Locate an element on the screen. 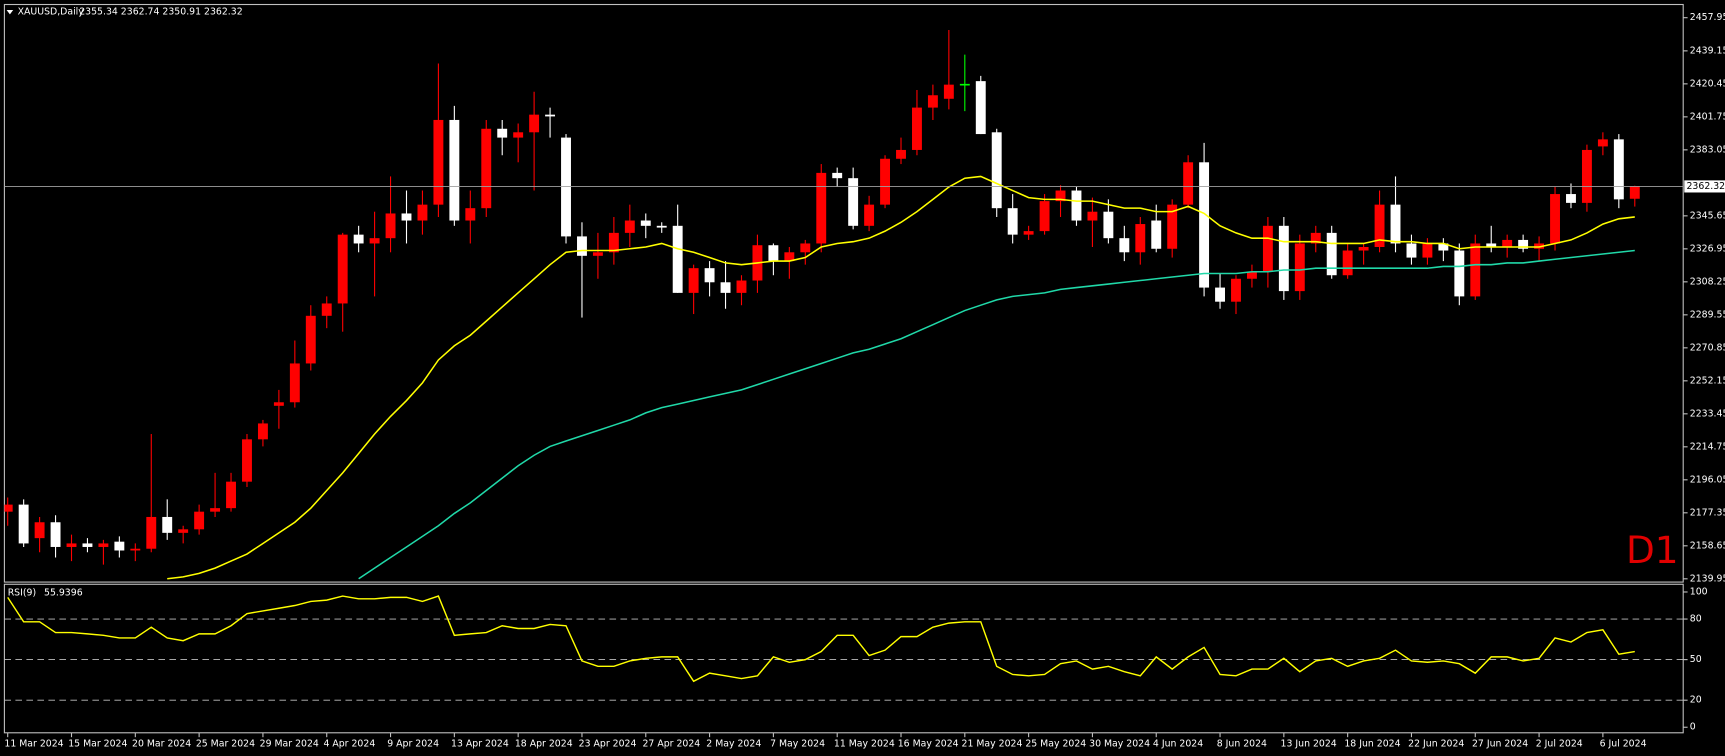 This screenshot has width=1725, height=756. y-tick-label: 100 is located at coordinates (1699, 591).